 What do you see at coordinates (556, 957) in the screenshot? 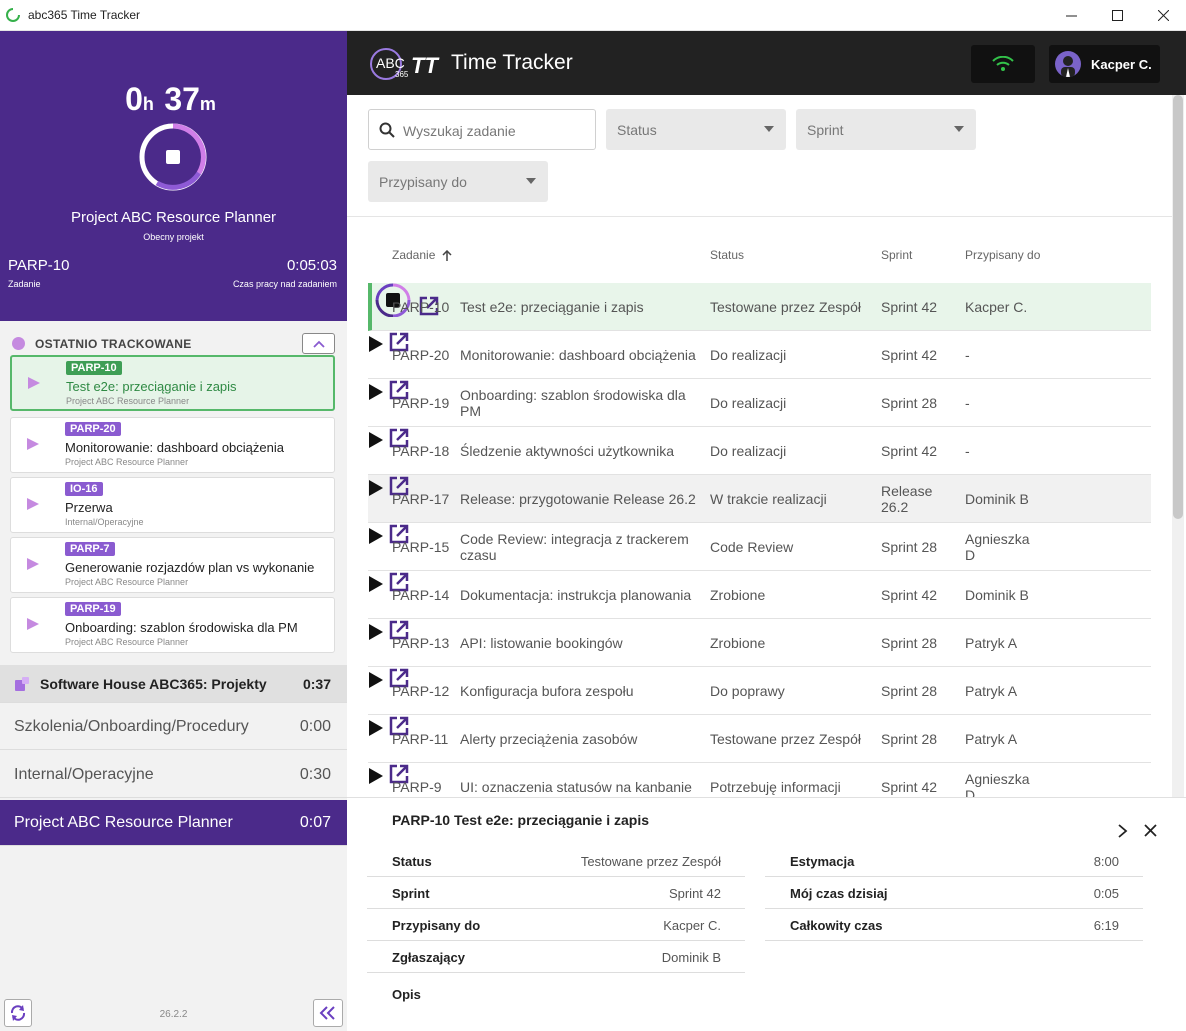
I see `details-reporter-row: Zgłaszający Dominik B` at bounding box center [556, 957].